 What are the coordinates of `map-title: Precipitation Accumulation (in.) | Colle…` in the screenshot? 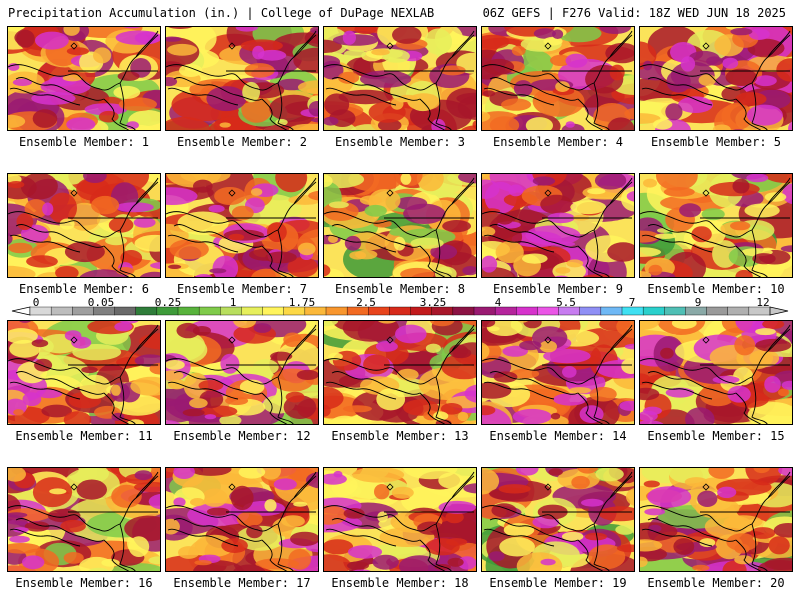 It's located at (221, 13).